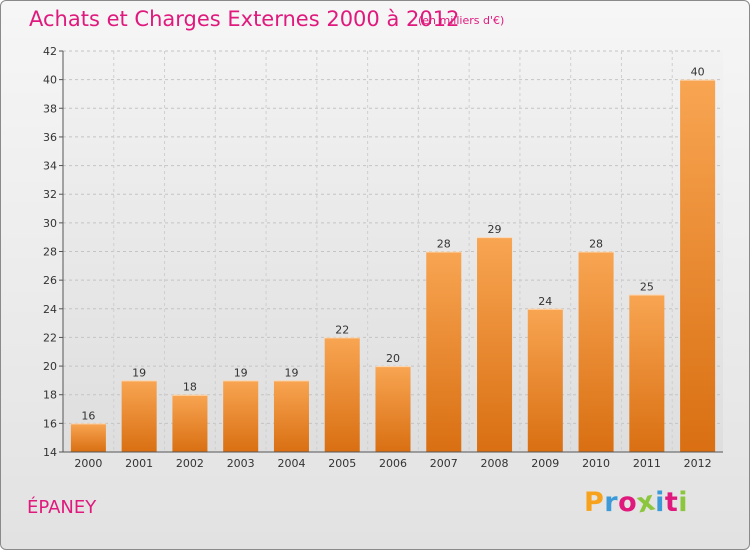 This screenshot has width=750, height=550. What do you see at coordinates (461, 20) in the screenshot?
I see `chart-subtitle: (en milliers d'€)` at bounding box center [461, 20].